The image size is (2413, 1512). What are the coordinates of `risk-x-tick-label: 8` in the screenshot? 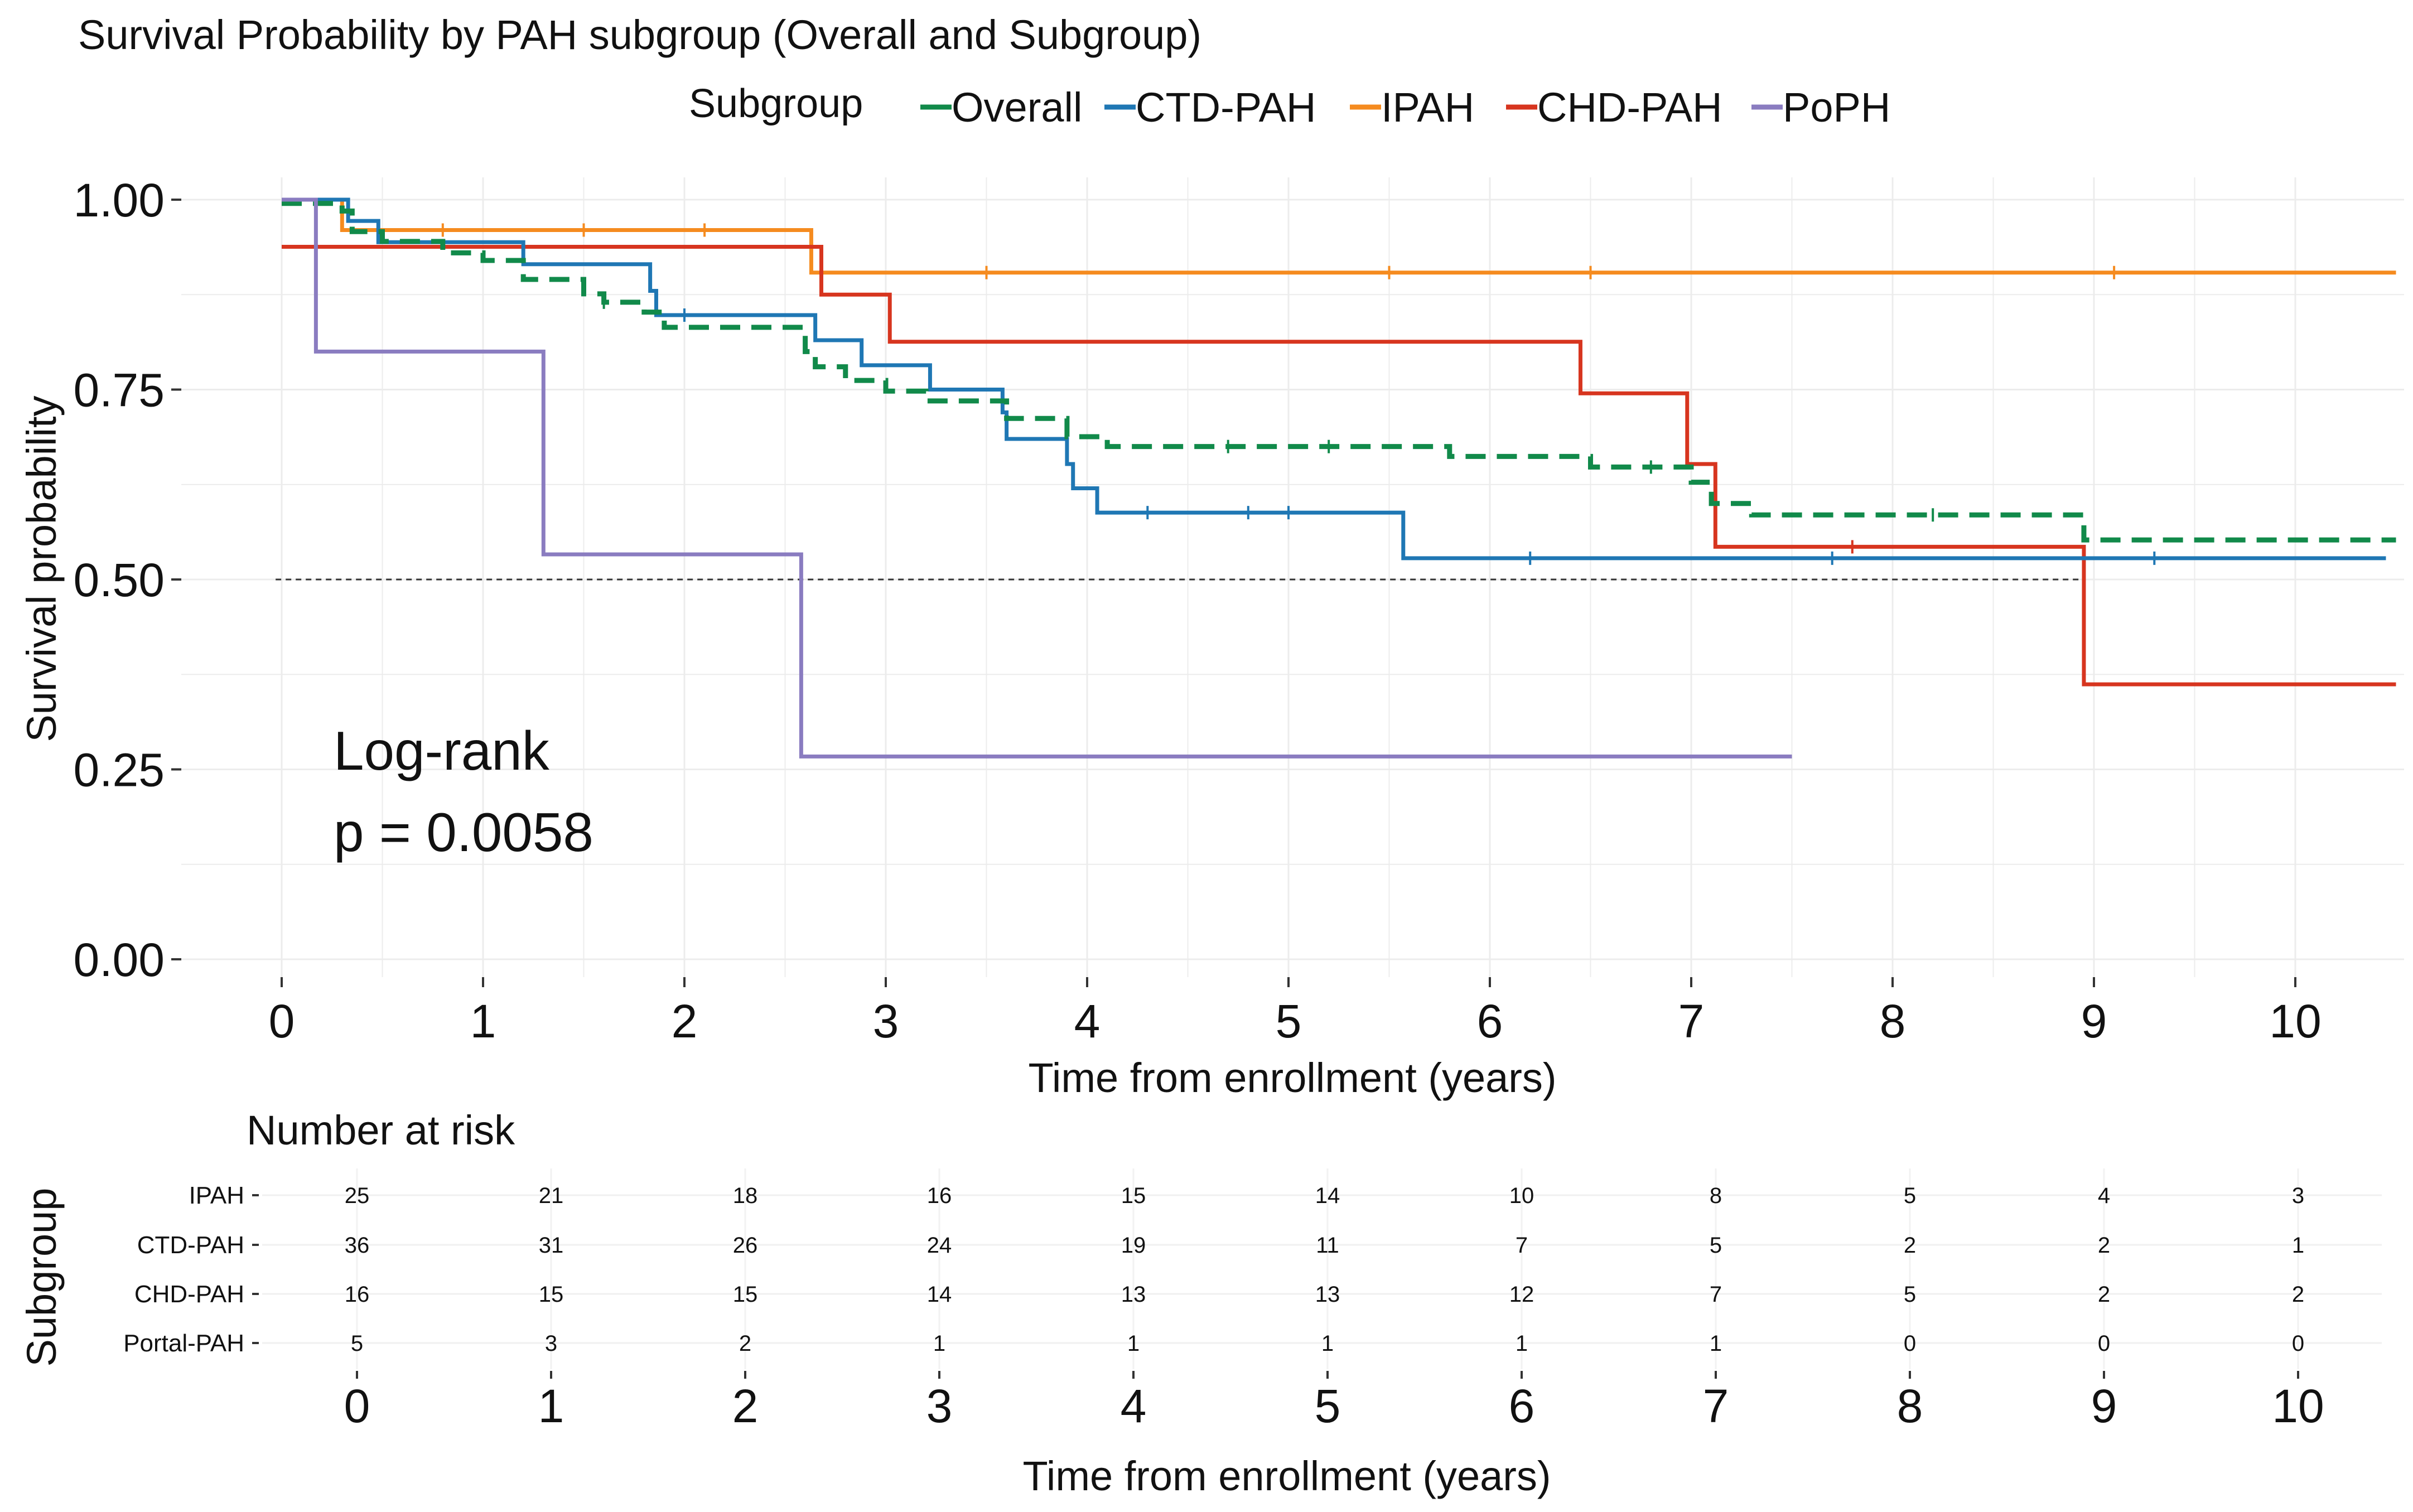 It's located at (1910, 1406).